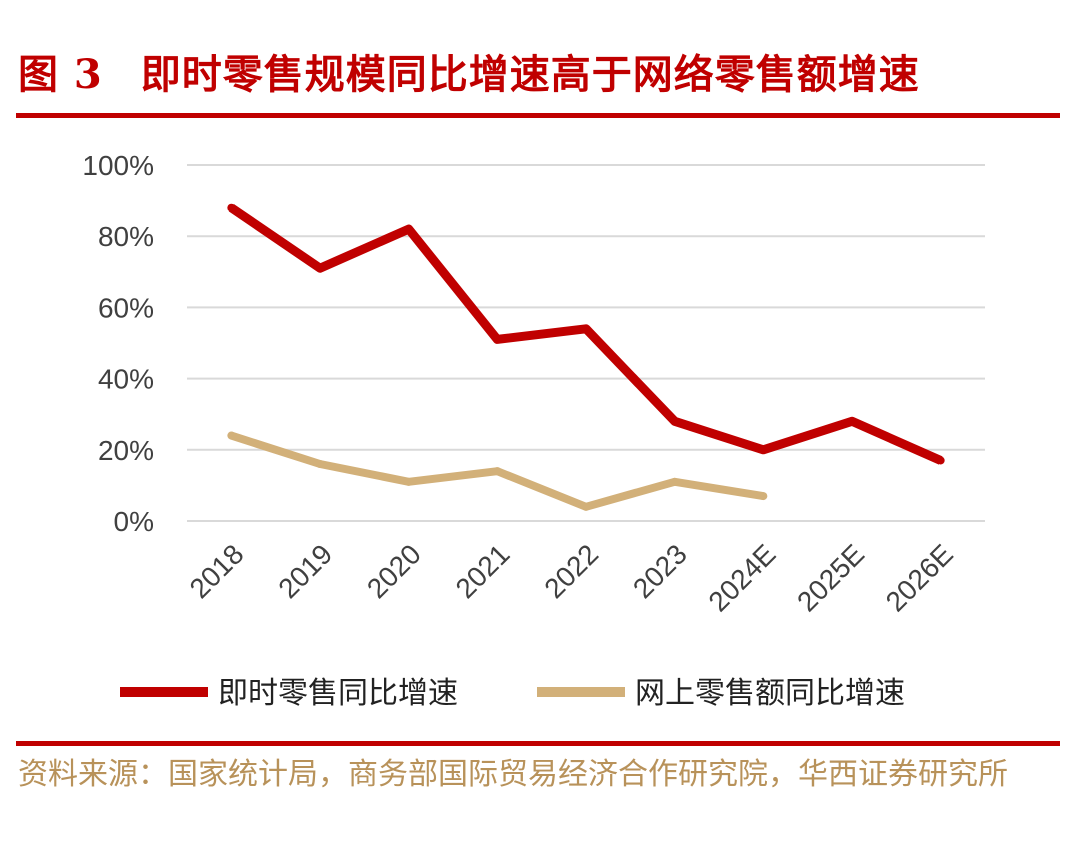 The image size is (1080, 857). What do you see at coordinates (483, 571) in the screenshot?
I see `x-tick-label: 2021` at bounding box center [483, 571].